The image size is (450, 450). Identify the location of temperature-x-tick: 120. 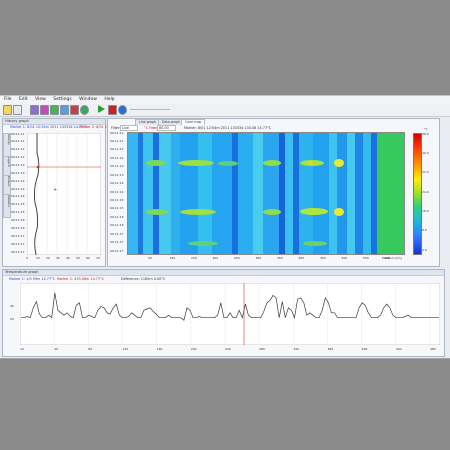
(125, 349).